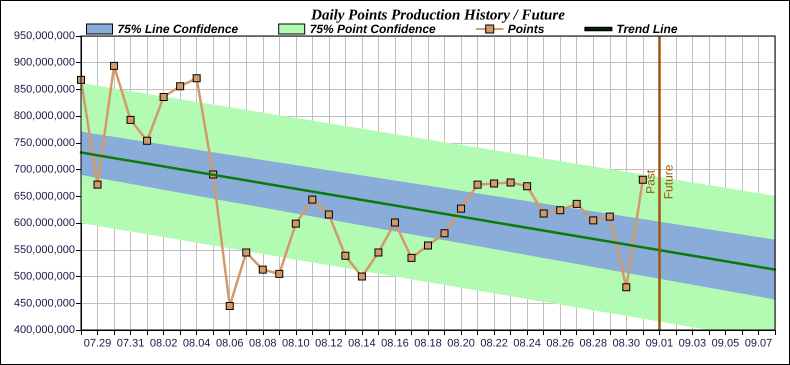 This screenshot has width=790, height=365. What do you see at coordinates (726, 344) in the screenshot?
I see `x-tick-label: 09.05` at bounding box center [726, 344].